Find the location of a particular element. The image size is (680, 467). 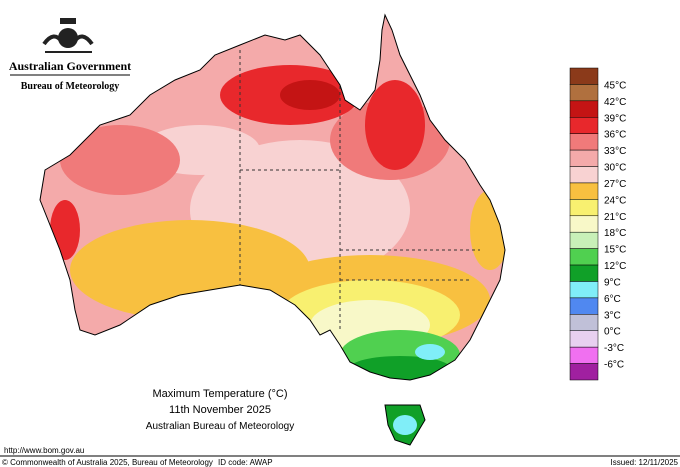

id-code: ID code: AWAP is located at coordinates (245, 462).